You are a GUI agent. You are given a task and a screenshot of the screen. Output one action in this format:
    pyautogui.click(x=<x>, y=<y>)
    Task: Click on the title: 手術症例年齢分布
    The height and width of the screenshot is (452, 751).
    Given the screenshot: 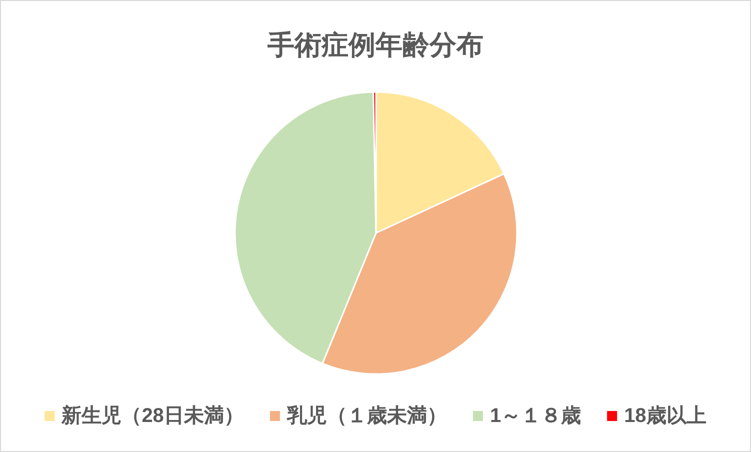 What is the action you would take?
    pyautogui.click(x=376, y=45)
    